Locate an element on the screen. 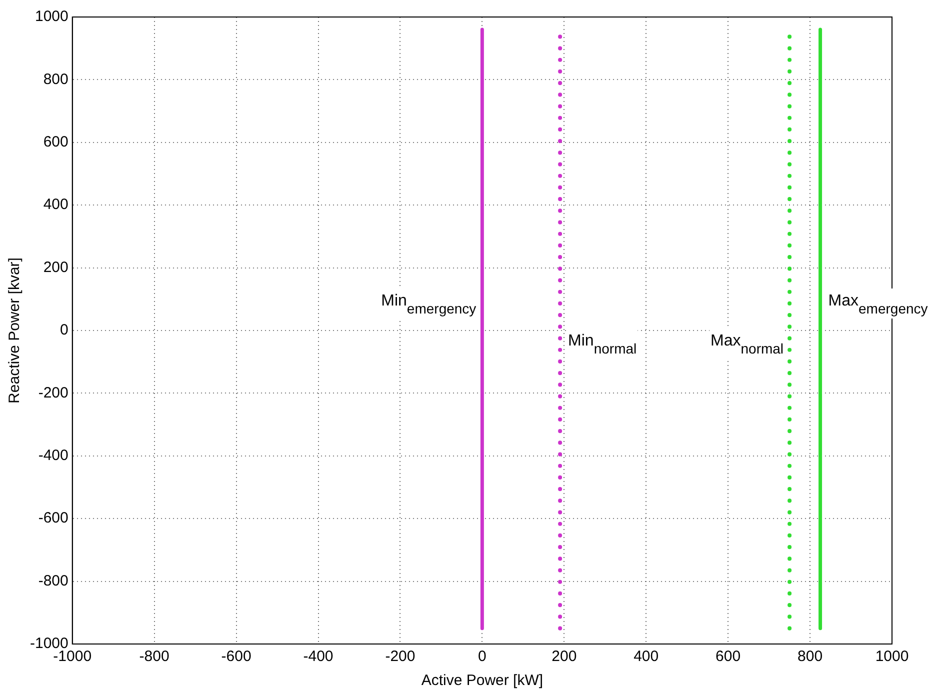 The image size is (940, 696). x-tick-label: -600 is located at coordinates (236, 657).